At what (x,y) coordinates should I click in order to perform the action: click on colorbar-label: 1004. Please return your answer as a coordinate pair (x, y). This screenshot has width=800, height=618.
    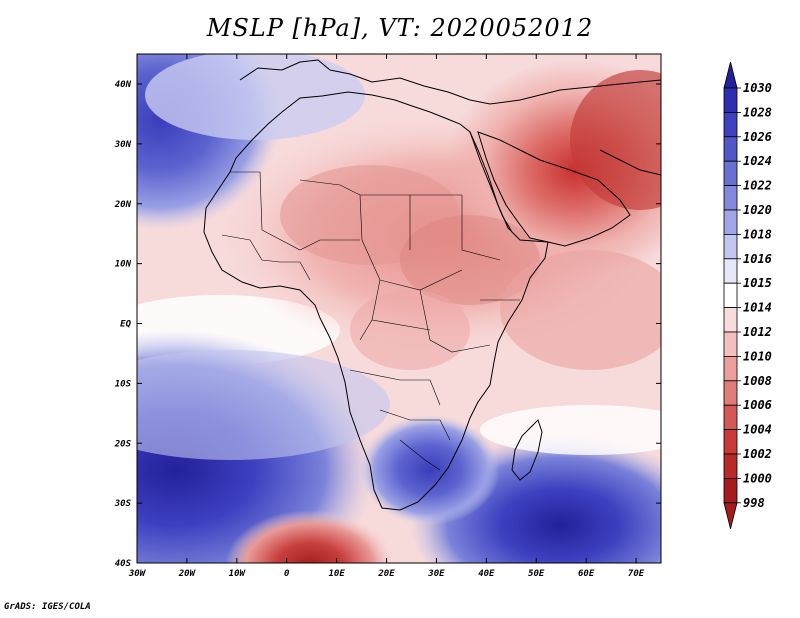
    Looking at the image, I should click on (757, 430).